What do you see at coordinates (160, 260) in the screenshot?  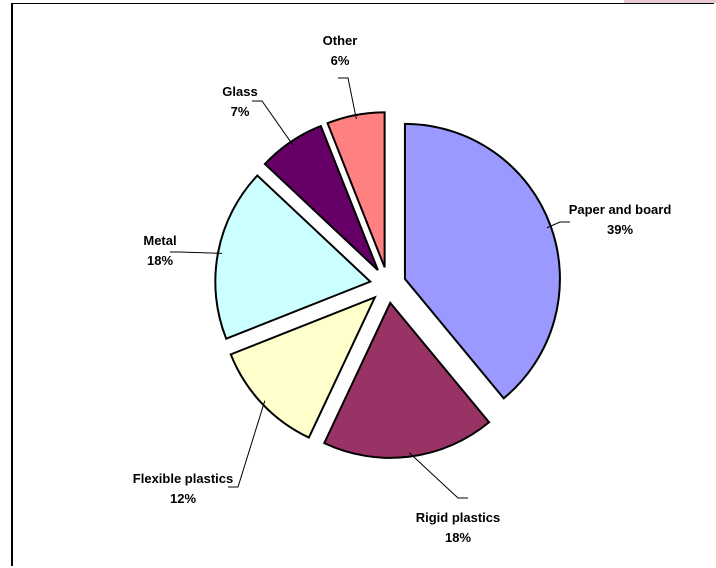 I see `slice-value-metal: 18%` at bounding box center [160, 260].